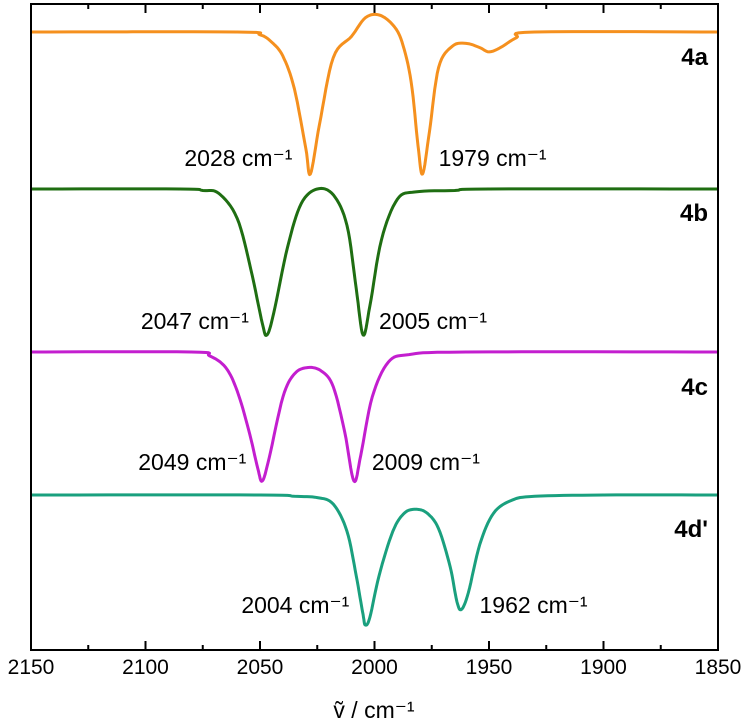 This screenshot has height=728, width=747. Describe the element at coordinates (694, 213) in the screenshot. I see `series-label-4b: 4b` at that location.